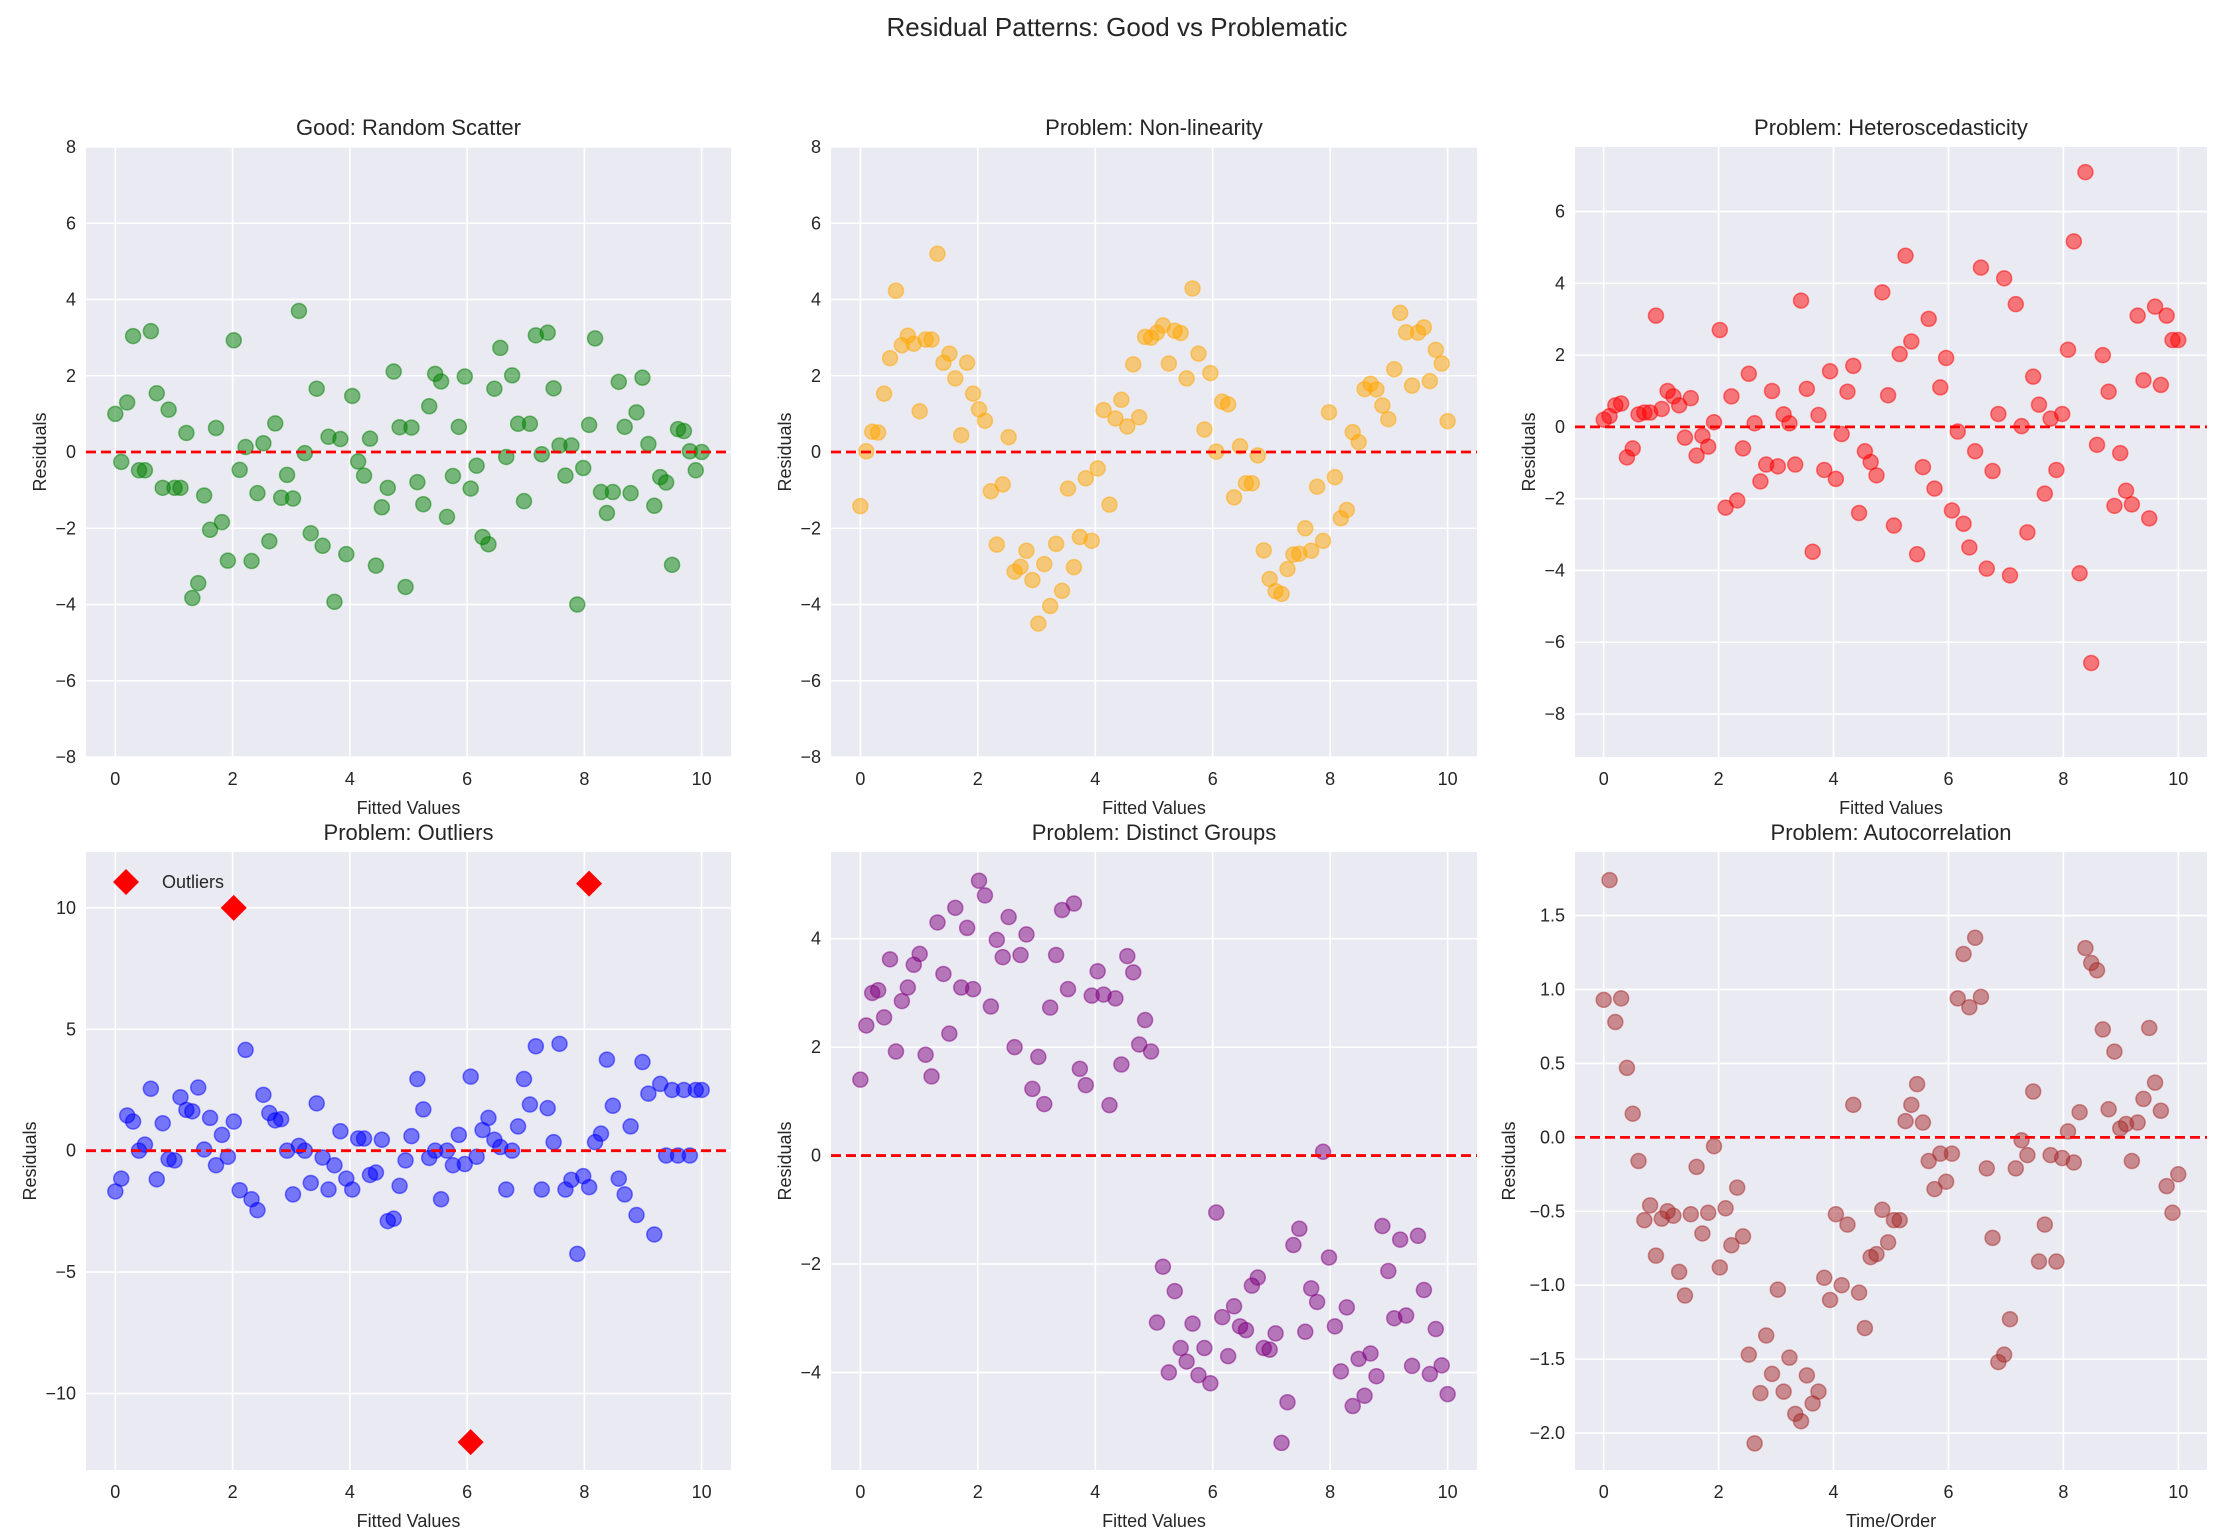 The width and height of the screenshot is (2235, 1539). What do you see at coordinates (65, 757) in the screenshot?
I see `y-tick-label: −8` at bounding box center [65, 757].